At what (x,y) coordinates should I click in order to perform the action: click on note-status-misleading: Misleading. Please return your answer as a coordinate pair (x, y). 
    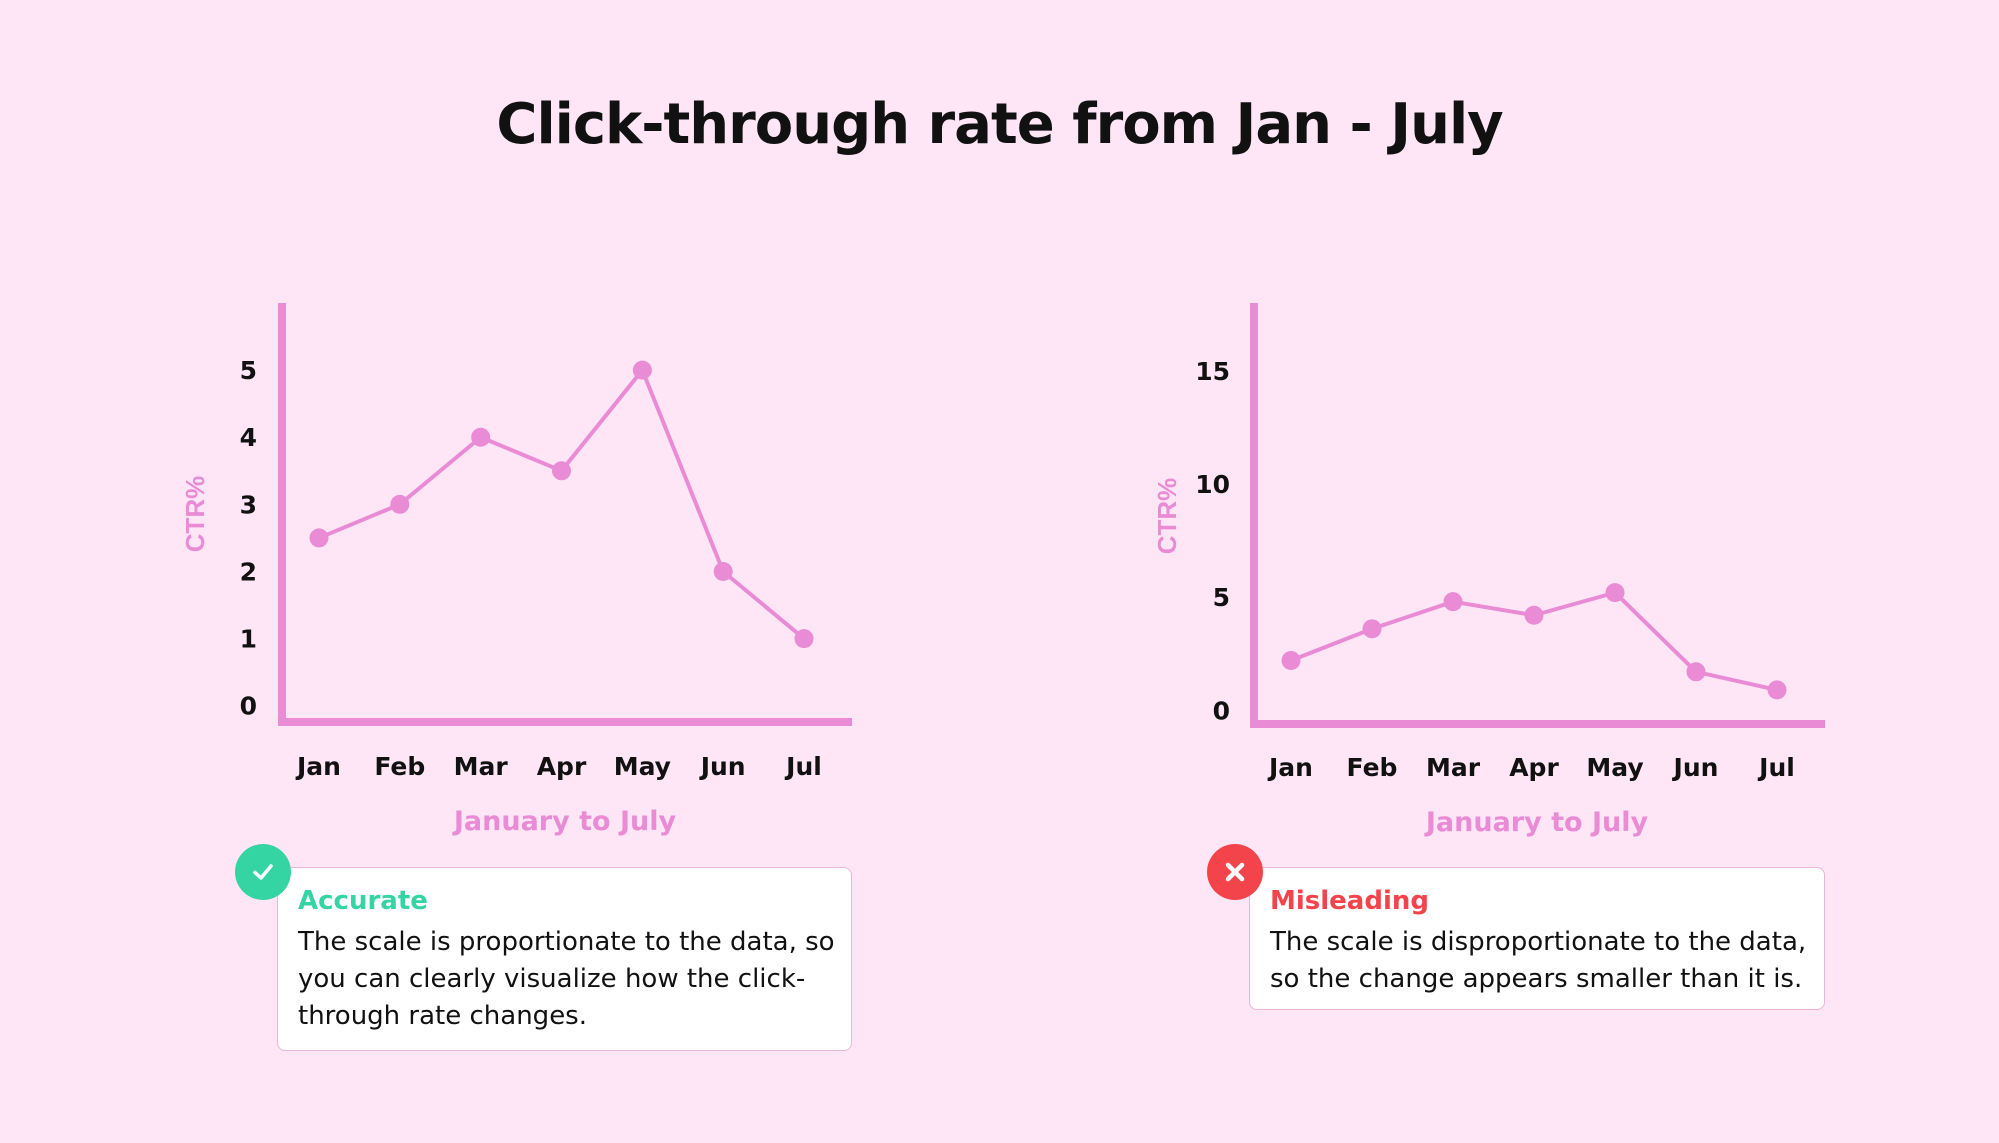
    Looking at the image, I should click on (1349, 901).